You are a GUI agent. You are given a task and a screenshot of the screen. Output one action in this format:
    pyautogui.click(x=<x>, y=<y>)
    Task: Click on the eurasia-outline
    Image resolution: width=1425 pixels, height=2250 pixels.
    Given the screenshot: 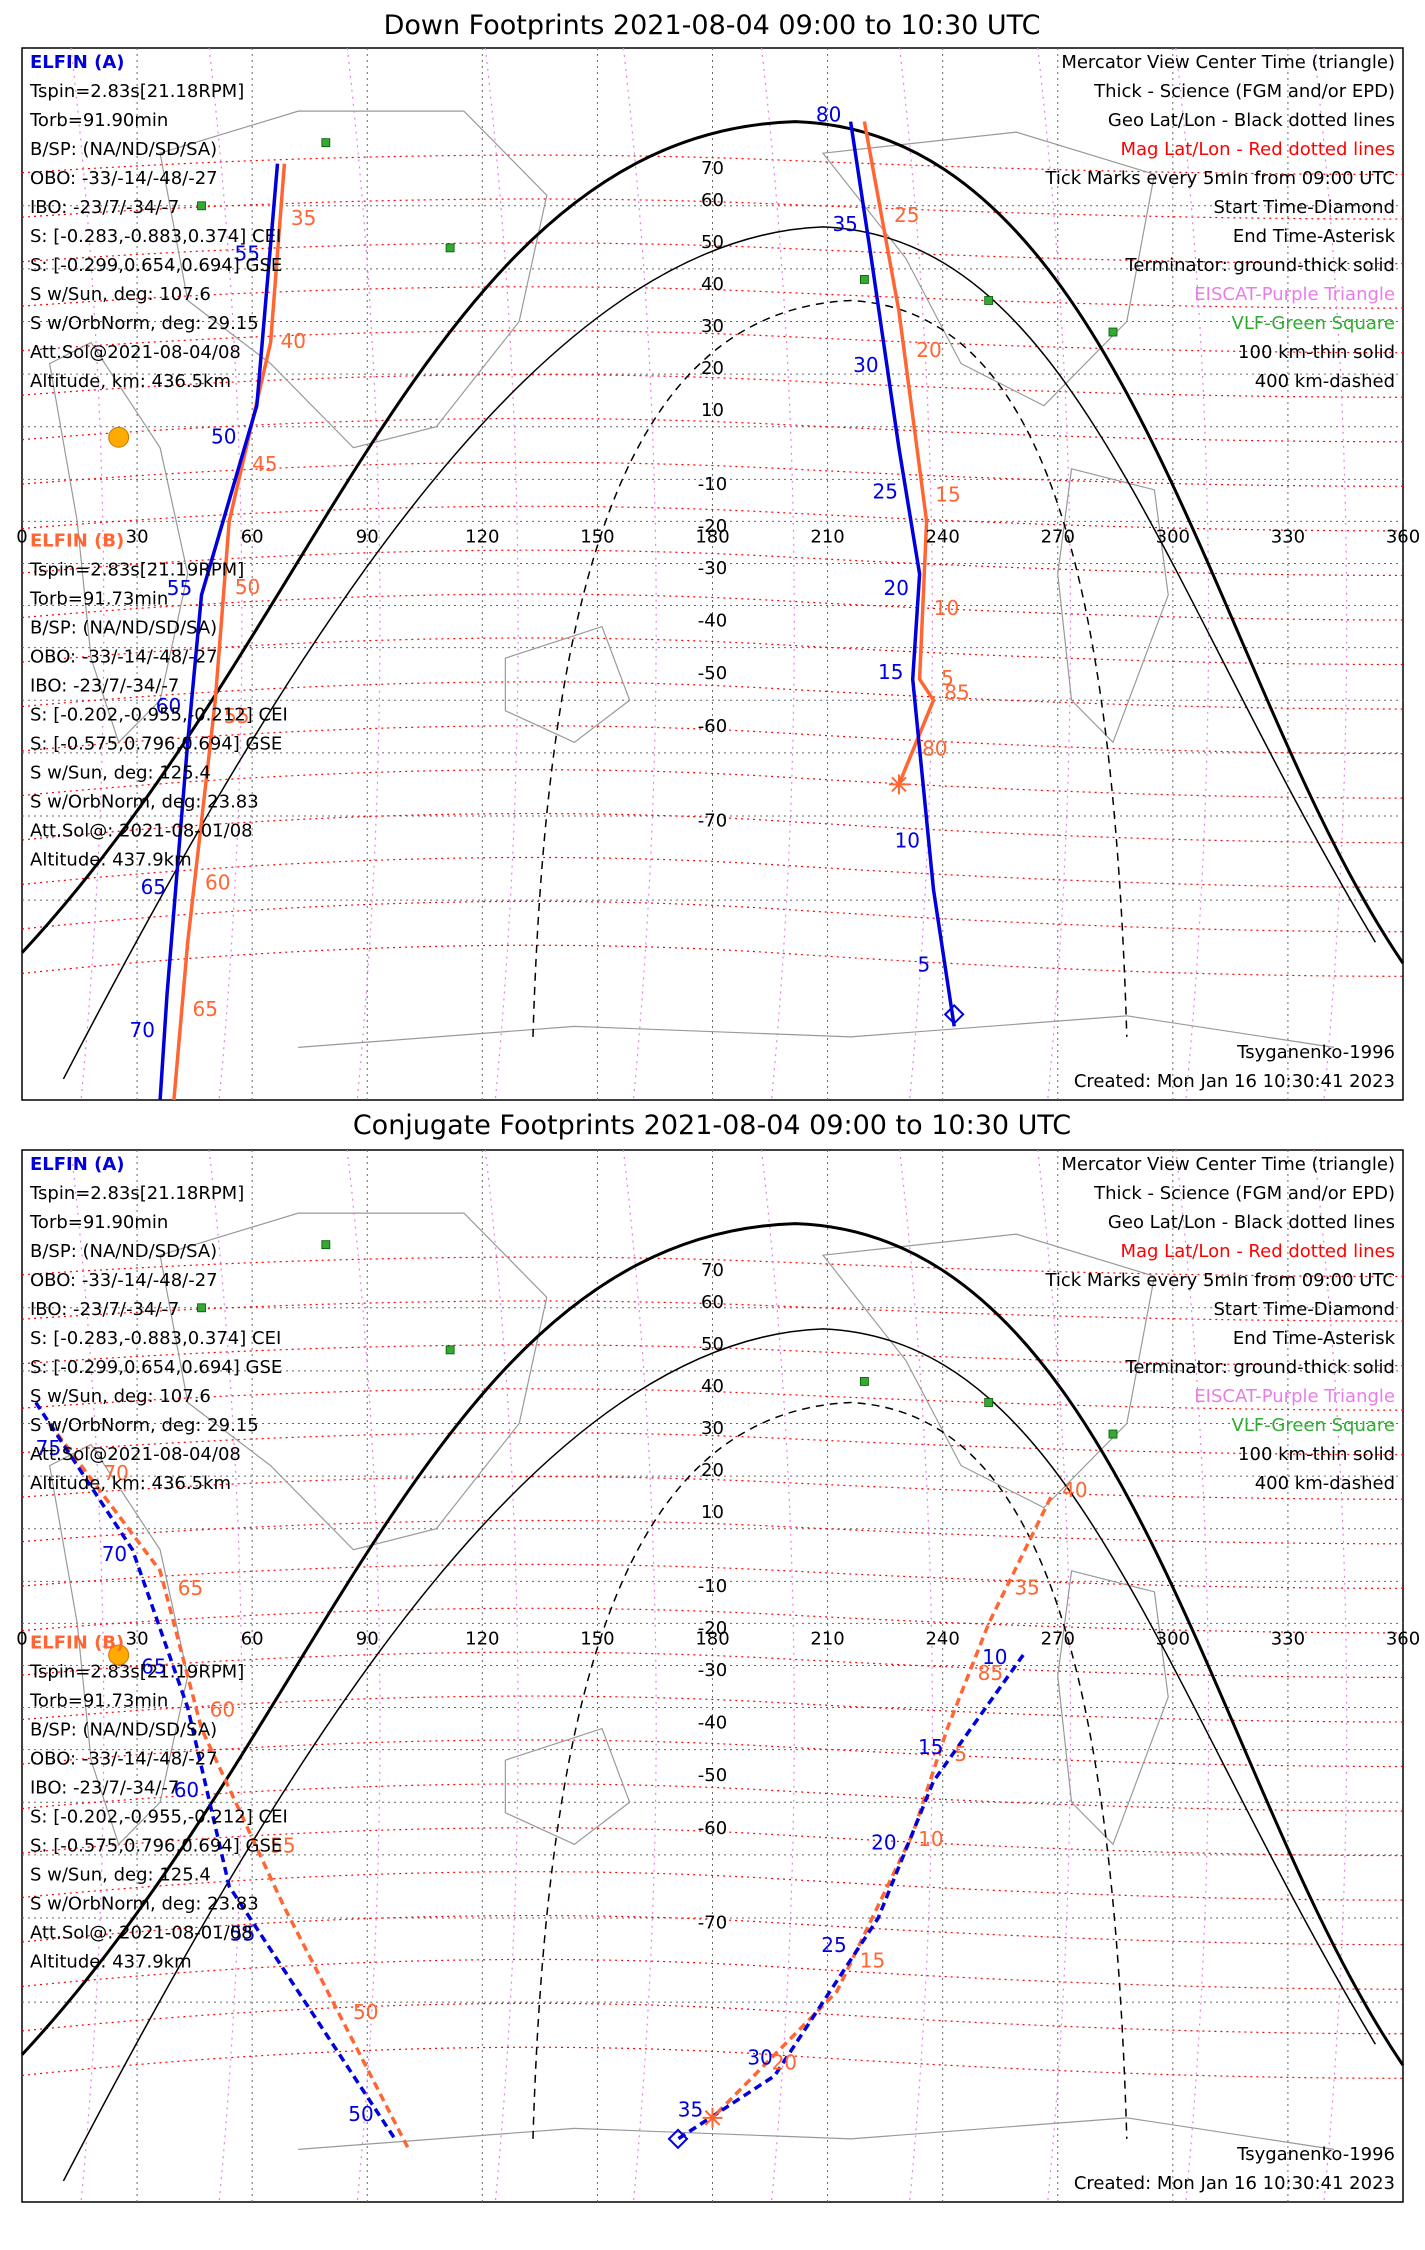 What is the action you would take?
    pyautogui.click(x=353, y=279)
    